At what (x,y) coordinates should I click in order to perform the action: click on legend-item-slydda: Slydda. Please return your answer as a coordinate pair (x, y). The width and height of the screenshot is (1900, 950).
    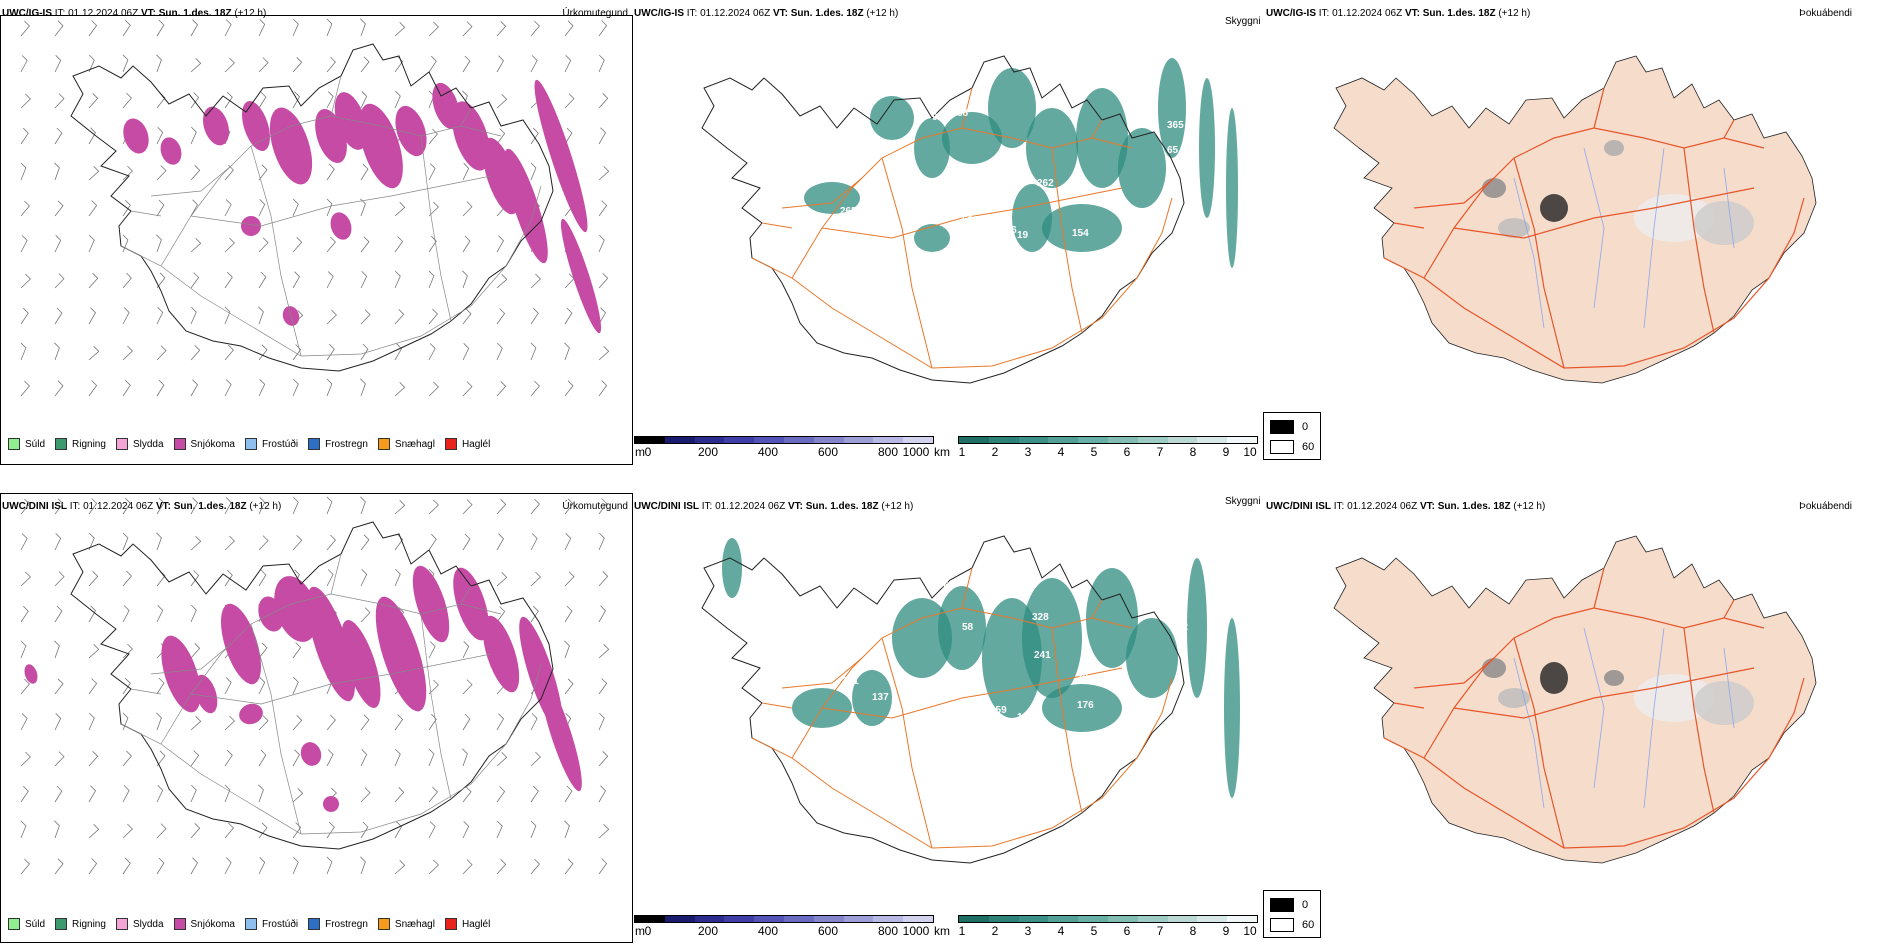
    Looking at the image, I should click on (139, 924).